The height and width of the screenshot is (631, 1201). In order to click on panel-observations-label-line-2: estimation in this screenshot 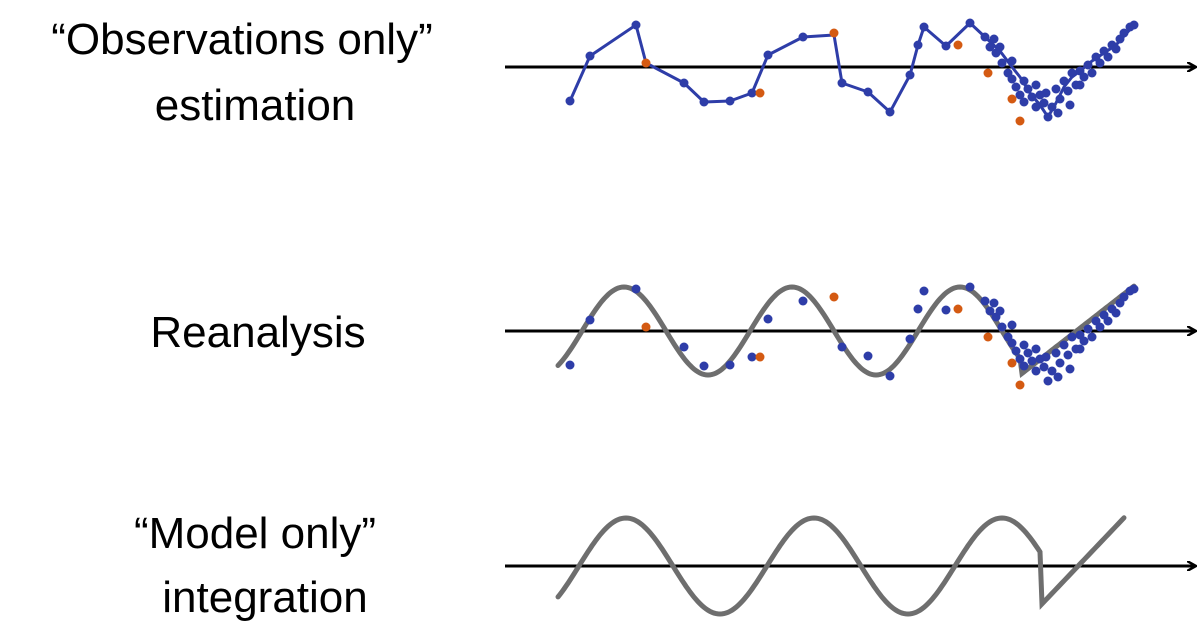, I will do `click(255, 105)`.